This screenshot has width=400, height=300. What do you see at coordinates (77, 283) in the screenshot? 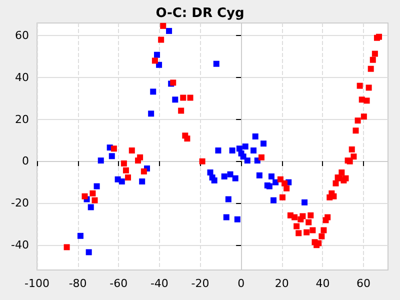
I see `x-tick-label: -80` at bounding box center [77, 283].